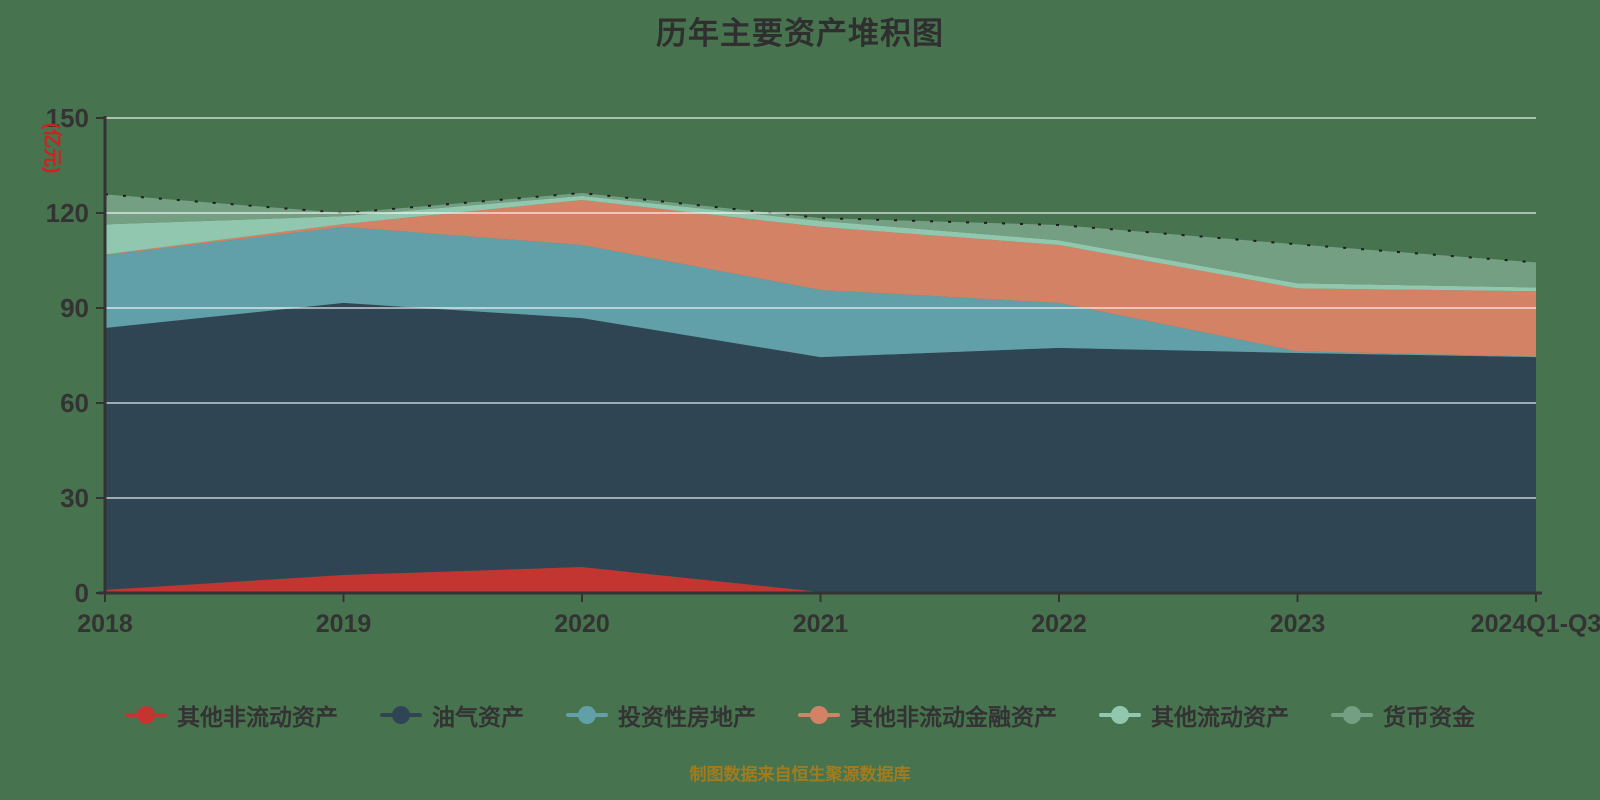 The height and width of the screenshot is (800, 1600). What do you see at coordinates (800, 774) in the screenshot?
I see `data-source-note: 制图数据来自恒生聚源数据库` at bounding box center [800, 774].